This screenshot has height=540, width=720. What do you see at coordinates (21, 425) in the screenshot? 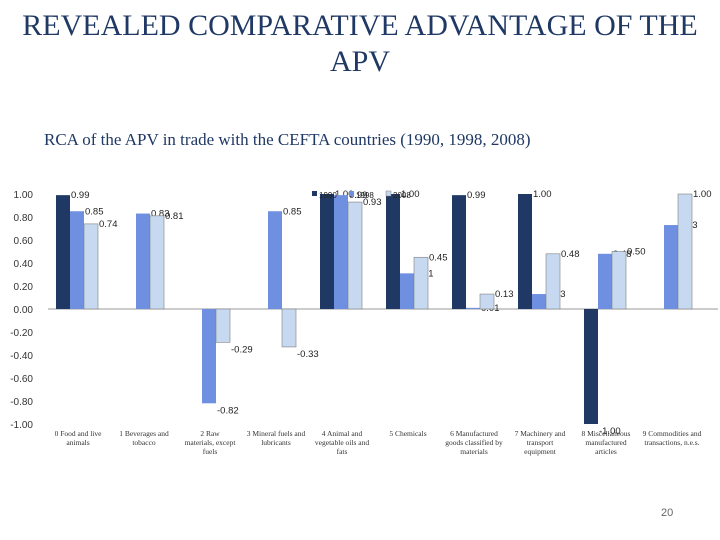
I see `y-tick-label: -1.00` at bounding box center [21, 425].